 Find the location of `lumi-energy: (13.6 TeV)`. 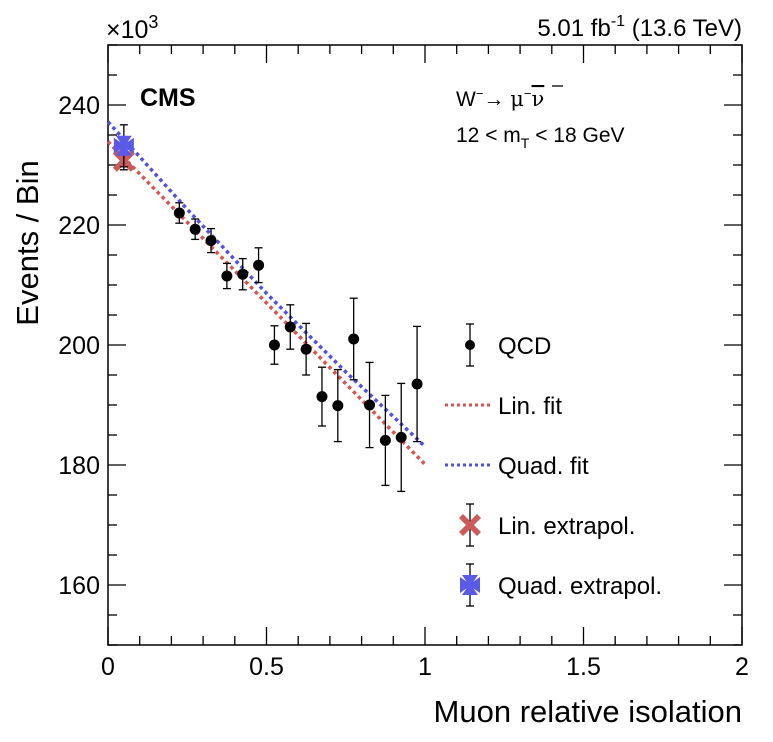

lumi-energy: (13.6 TeV) is located at coordinates (683, 28).